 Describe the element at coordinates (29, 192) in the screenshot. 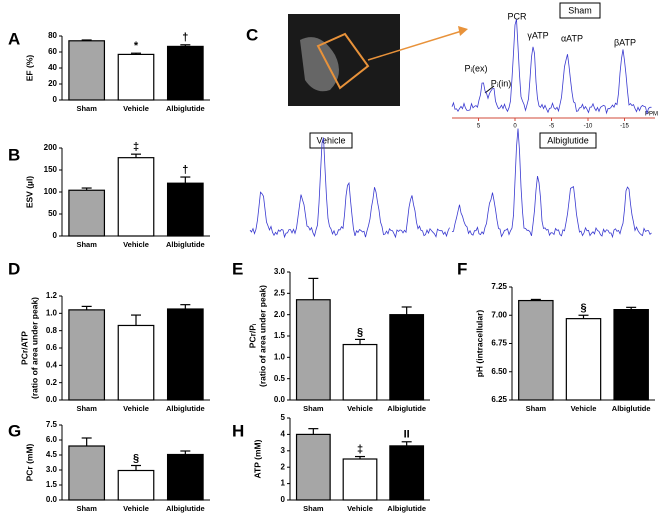

I see `y-axis-label: ESV (µl)` at that location.